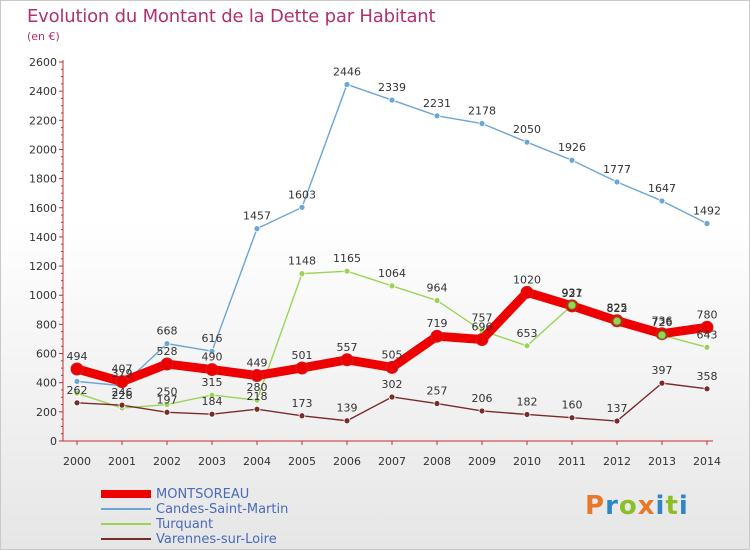  What do you see at coordinates (167, 392) in the screenshot?
I see `data-label-turquant: 250` at bounding box center [167, 392].